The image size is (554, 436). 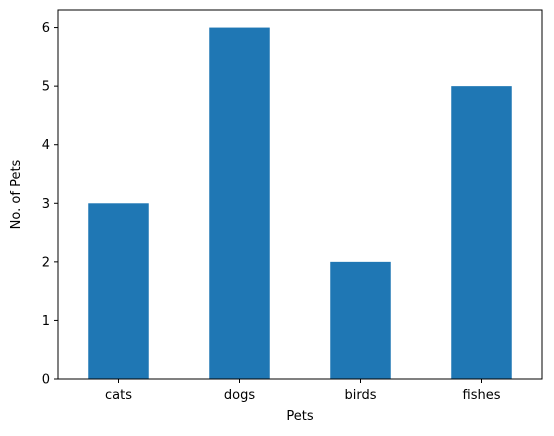 I want to click on y-tick-label: 5, so click(x=46, y=87).